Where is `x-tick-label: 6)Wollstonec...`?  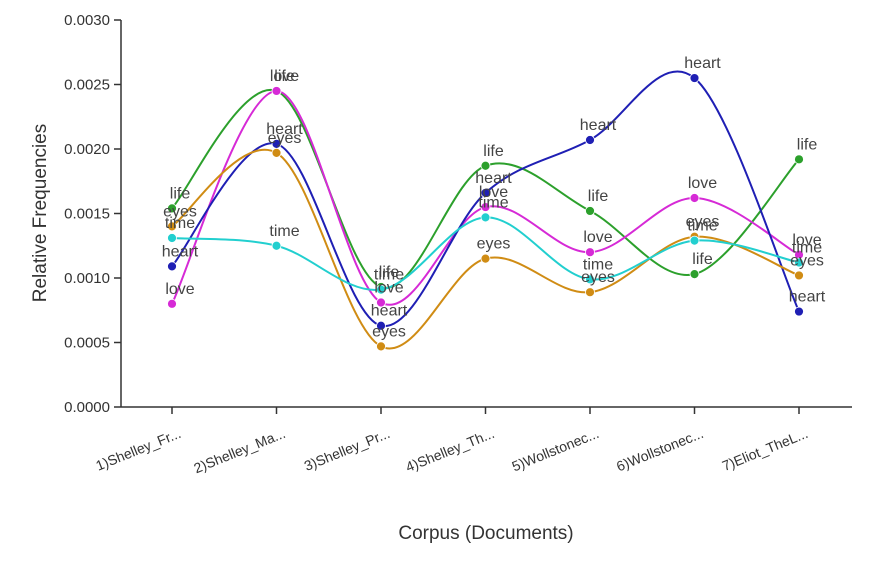
x-tick-label: 6)Wollstonec... is located at coordinates (660, 449).